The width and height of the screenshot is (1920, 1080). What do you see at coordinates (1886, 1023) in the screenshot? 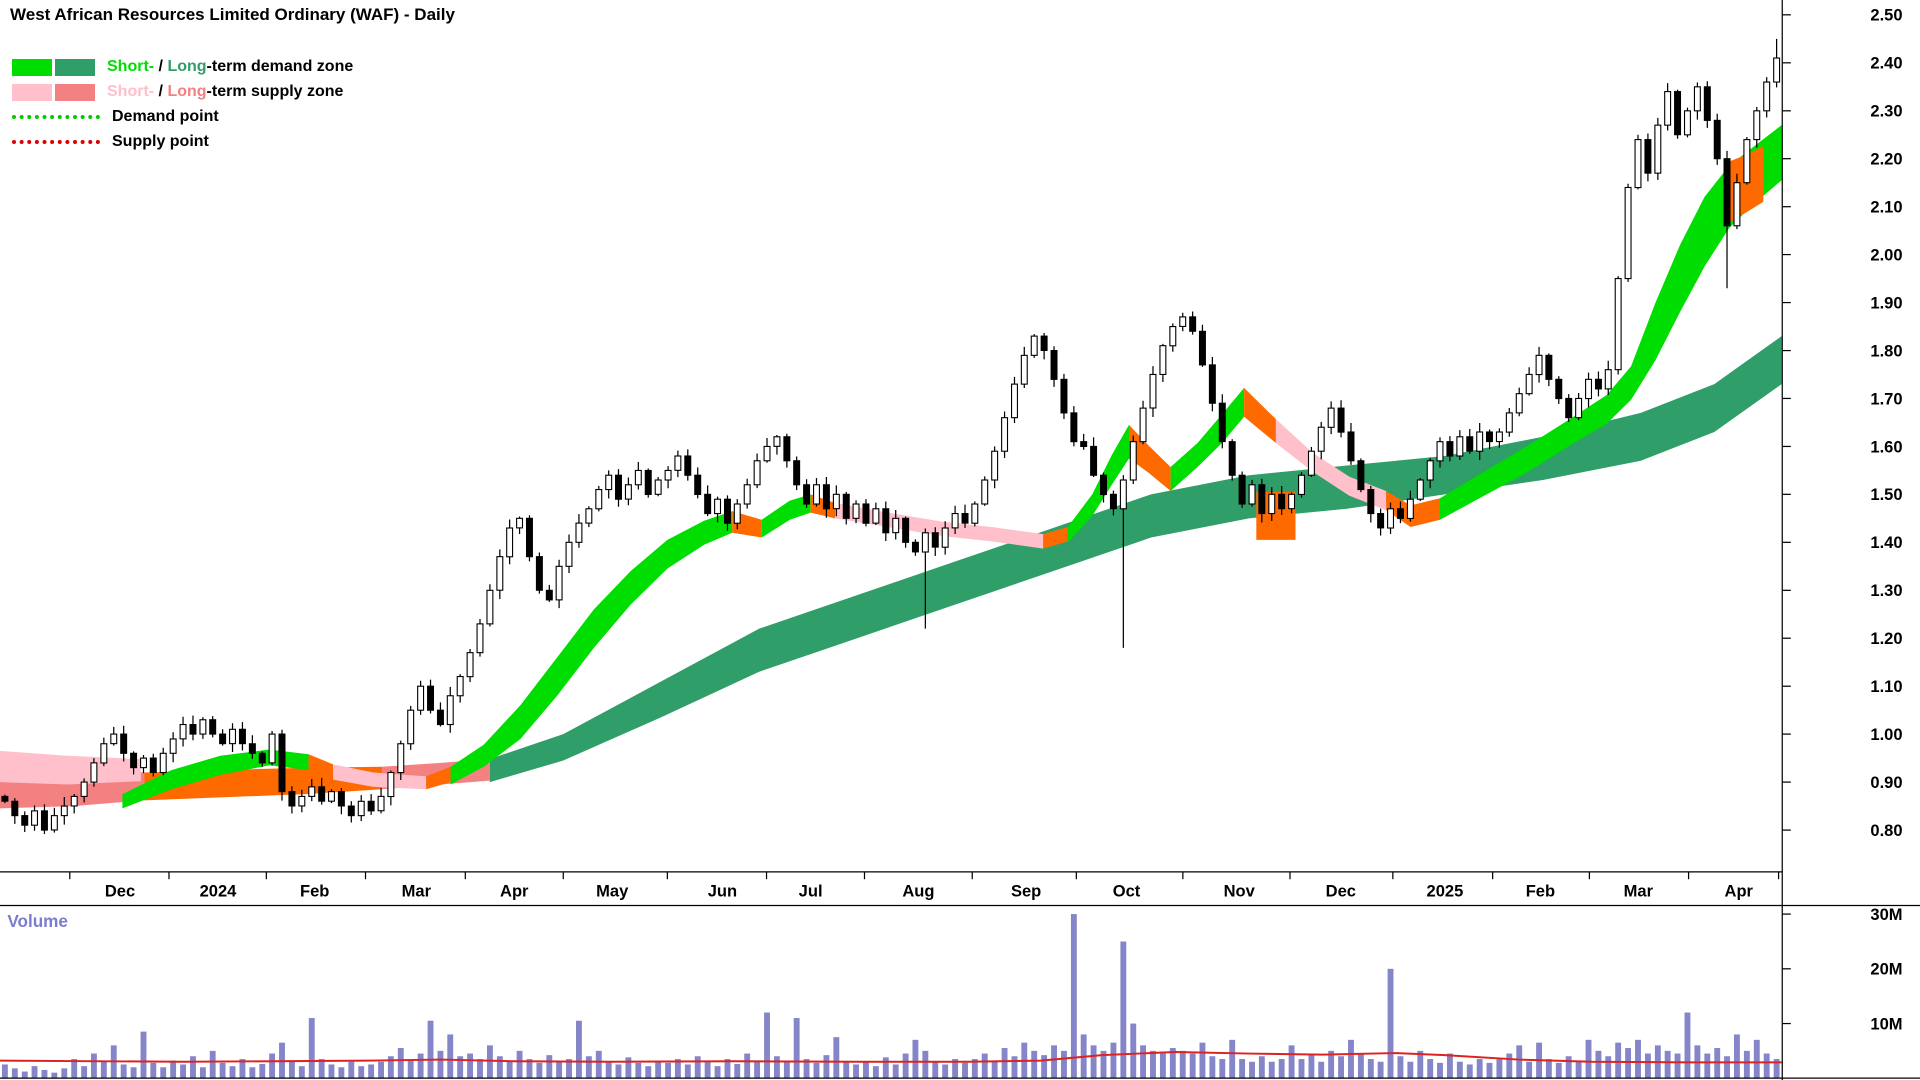
I see `volume-axis-label: 10M` at bounding box center [1886, 1023].